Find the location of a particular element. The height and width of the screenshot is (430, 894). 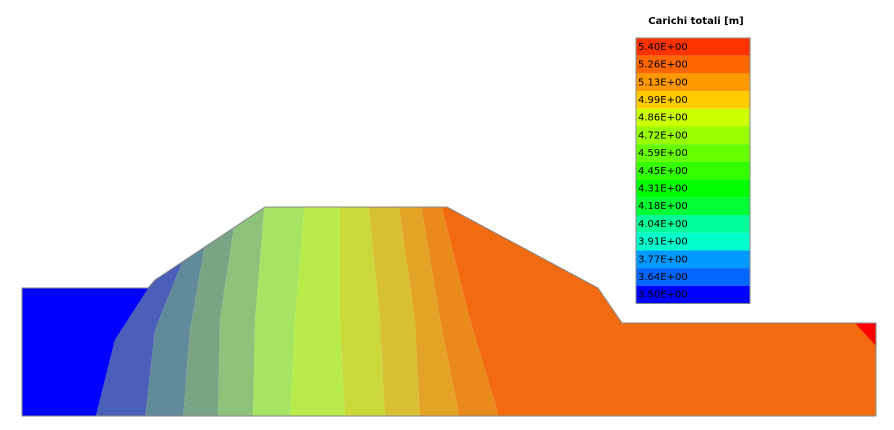

legend-label: 3.77E+00 is located at coordinates (663, 259).